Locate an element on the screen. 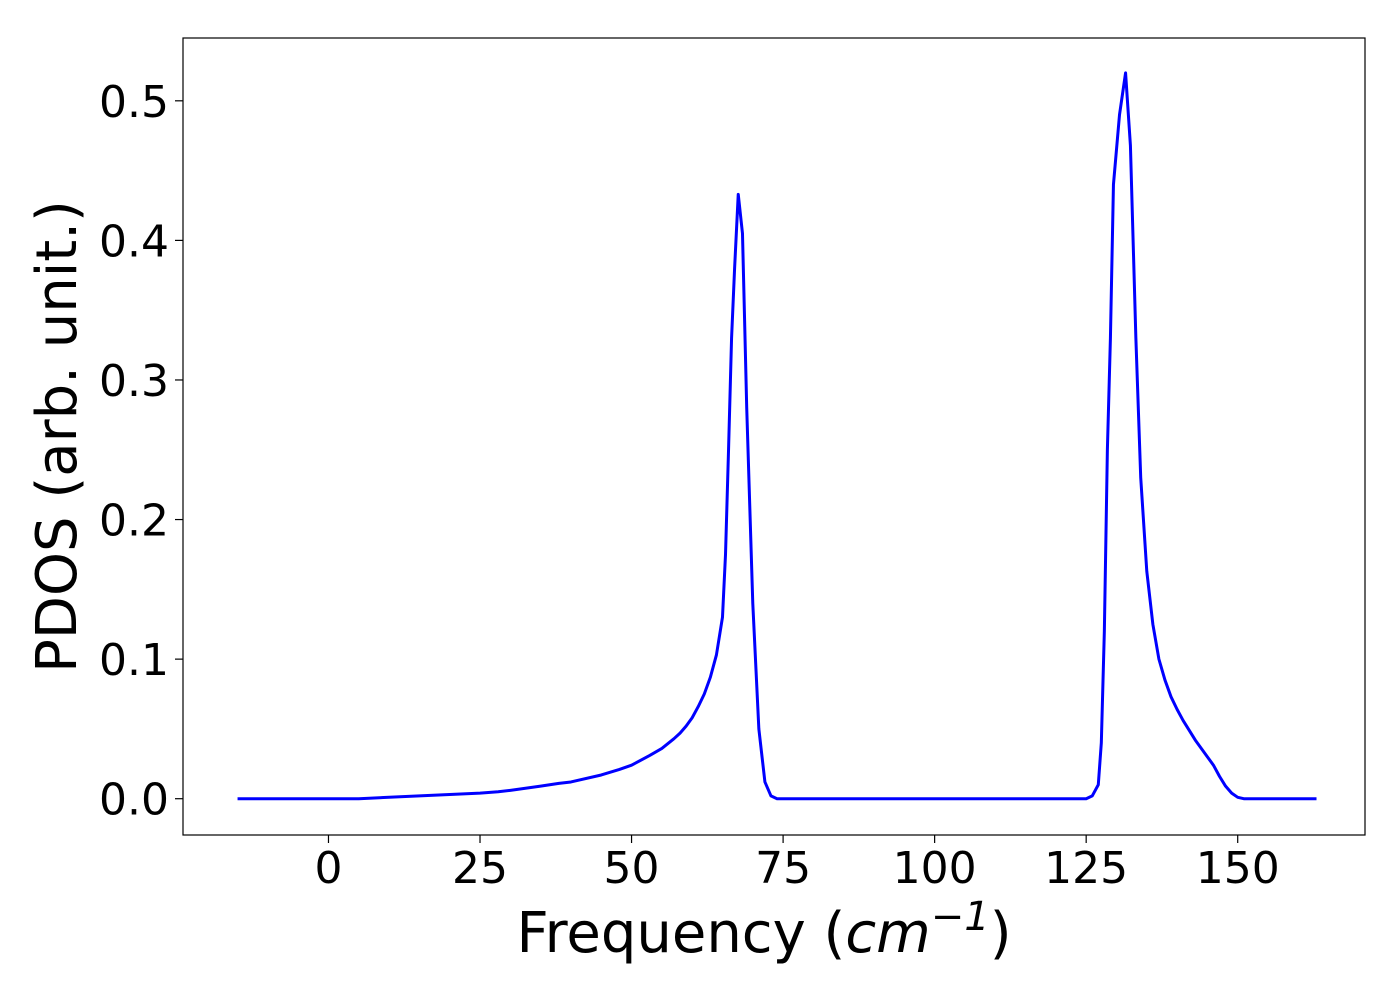  x-axis-label-prefix: Frequency ( is located at coordinates (680, 933).